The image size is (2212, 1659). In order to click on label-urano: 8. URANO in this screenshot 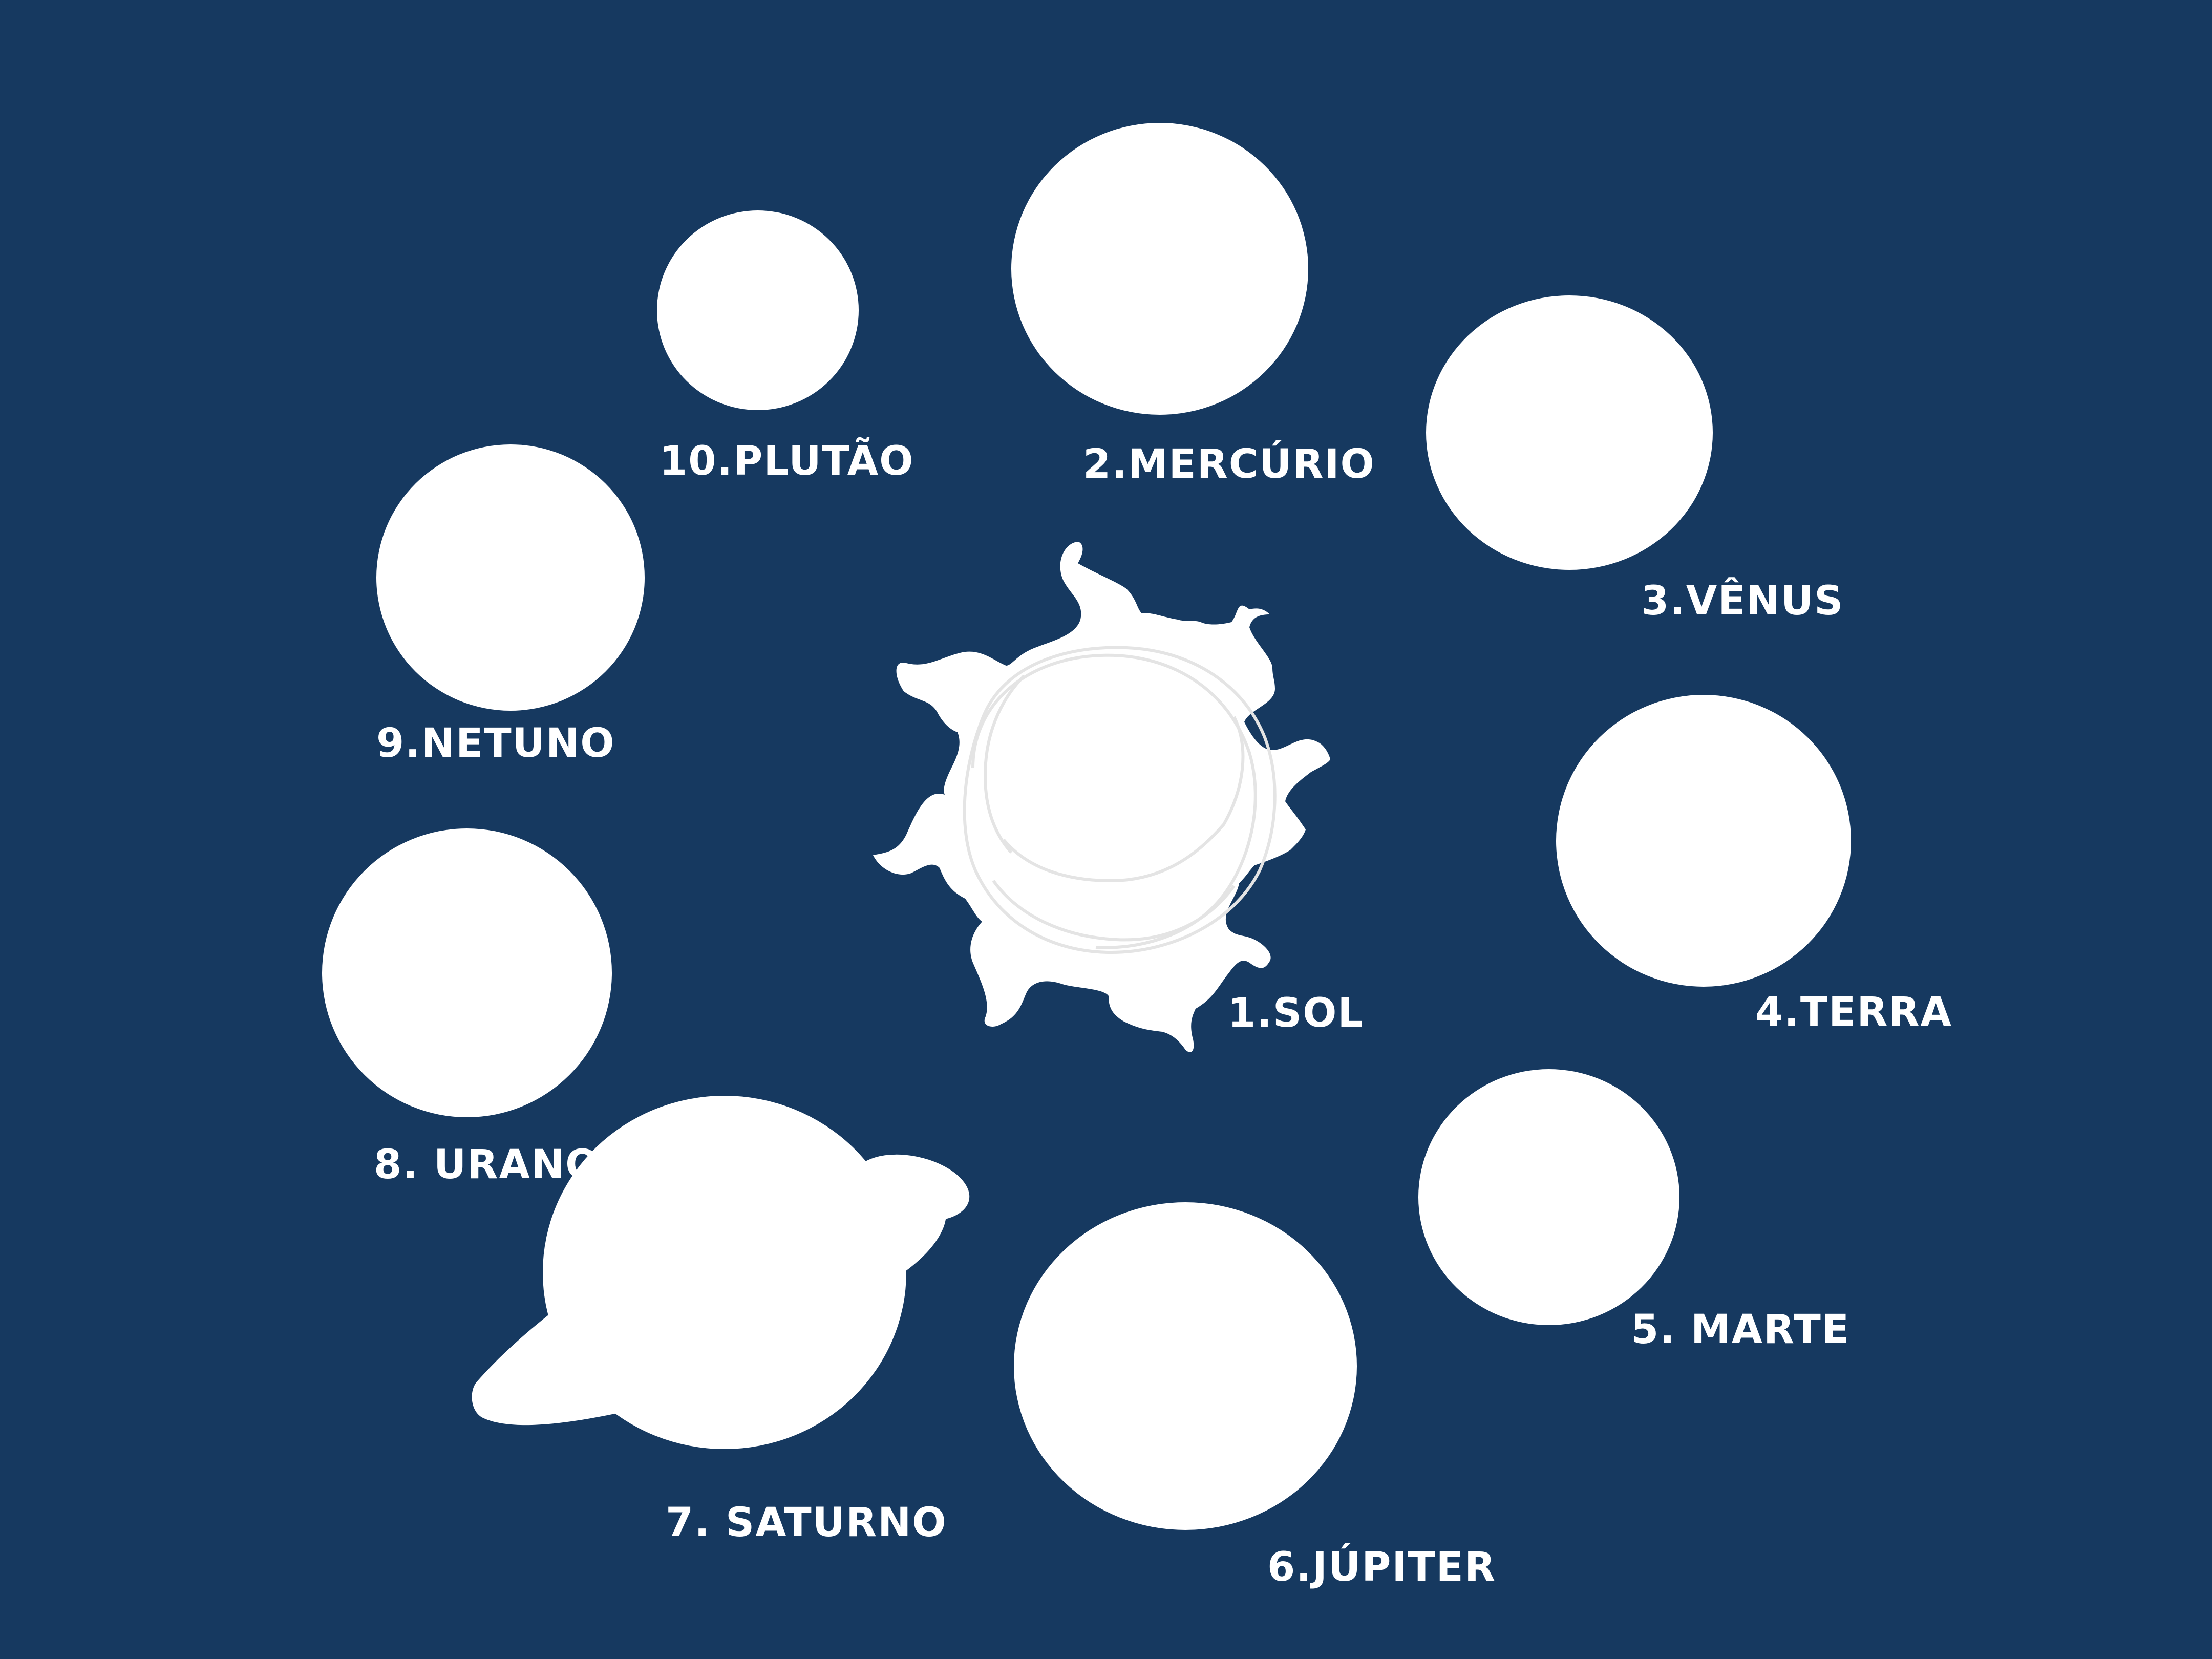, I will do `click(487, 1165)`.